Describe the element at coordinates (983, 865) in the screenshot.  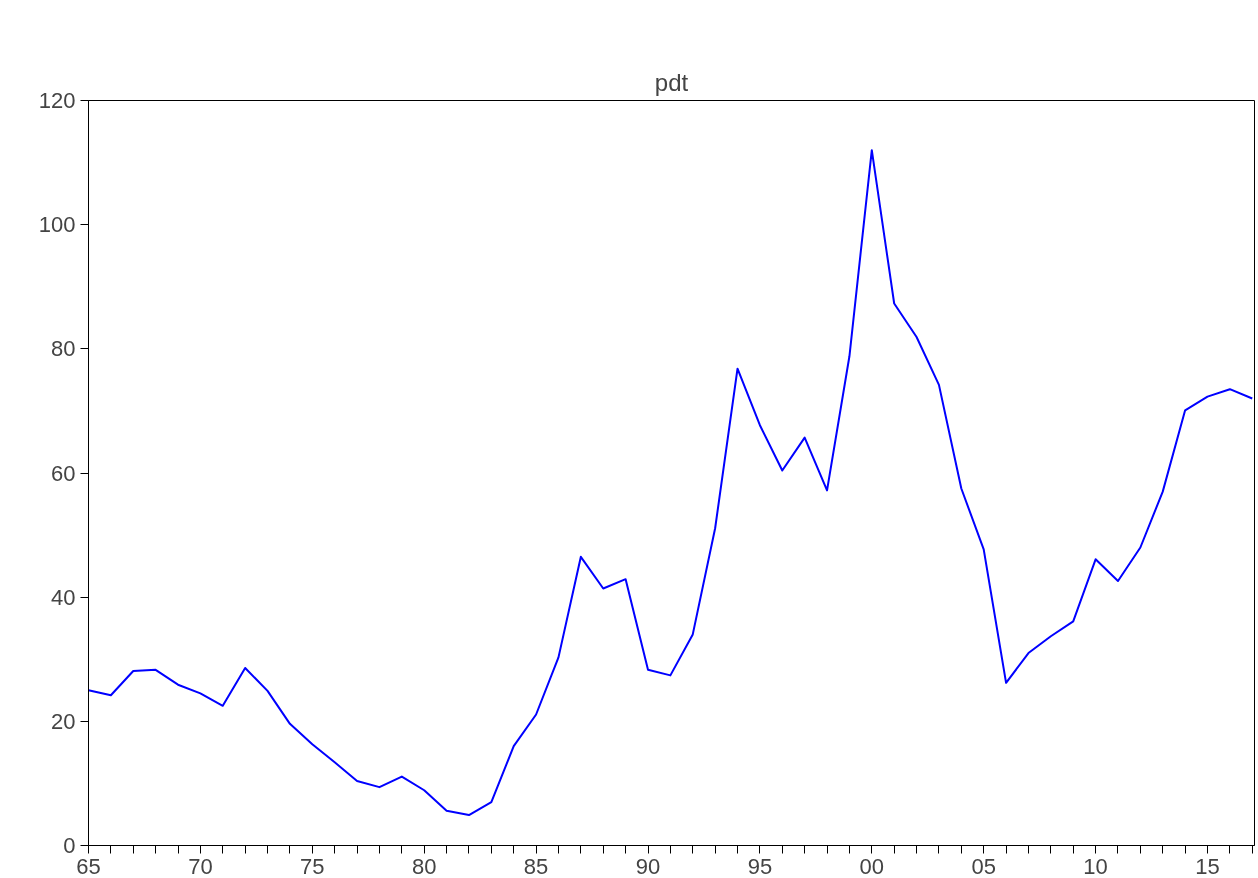
I see `x-tick-label: 05` at that location.